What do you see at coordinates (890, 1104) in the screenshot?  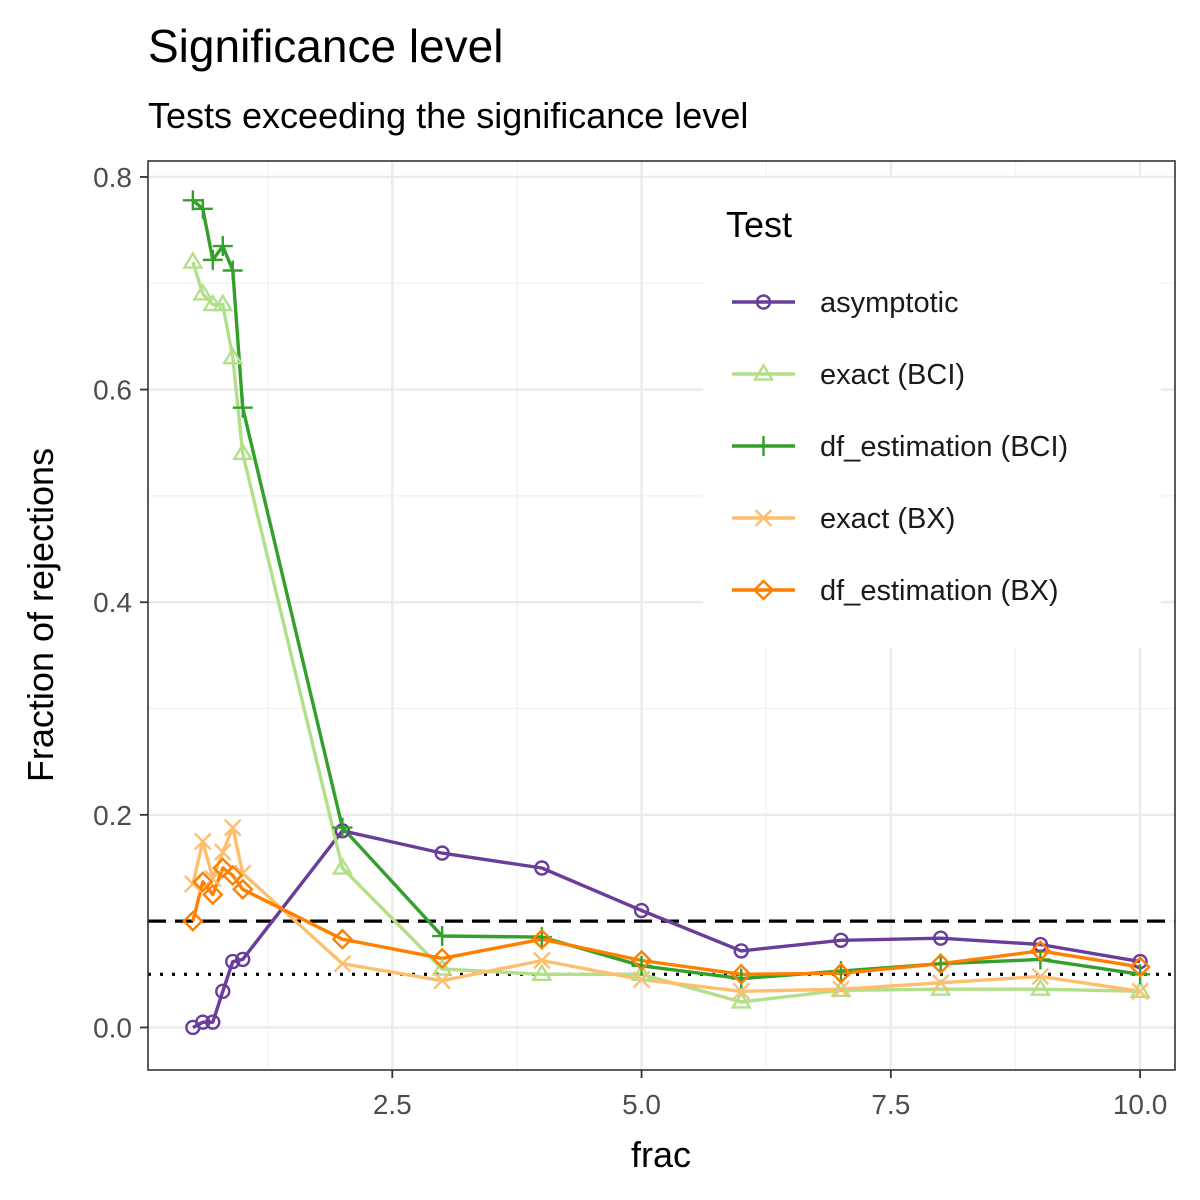 I see `x-tick-label: 7.5` at bounding box center [890, 1104].